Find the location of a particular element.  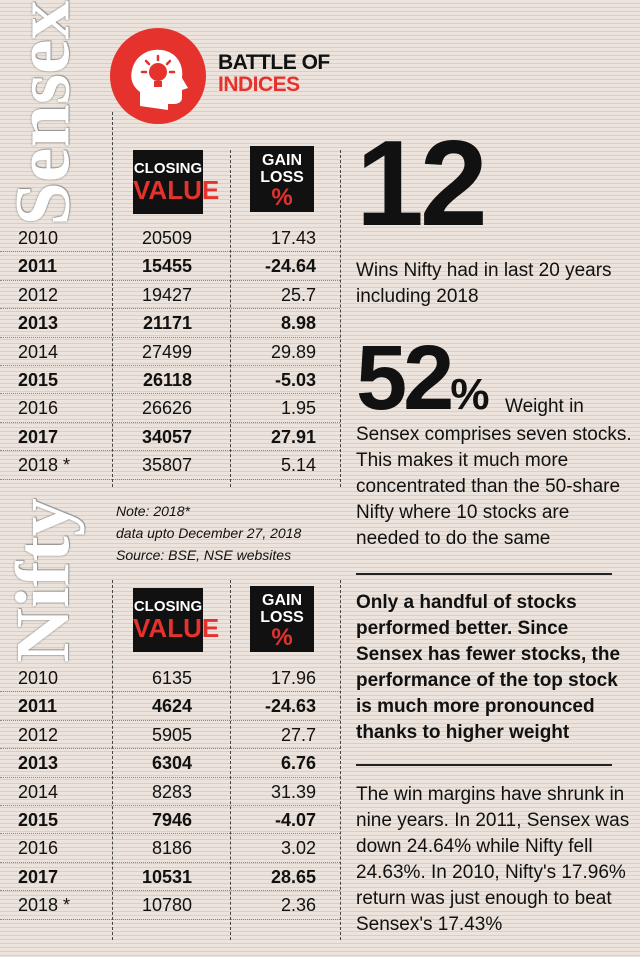

table-row: 2014 27499 29.89 is located at coordinates (170, 352).